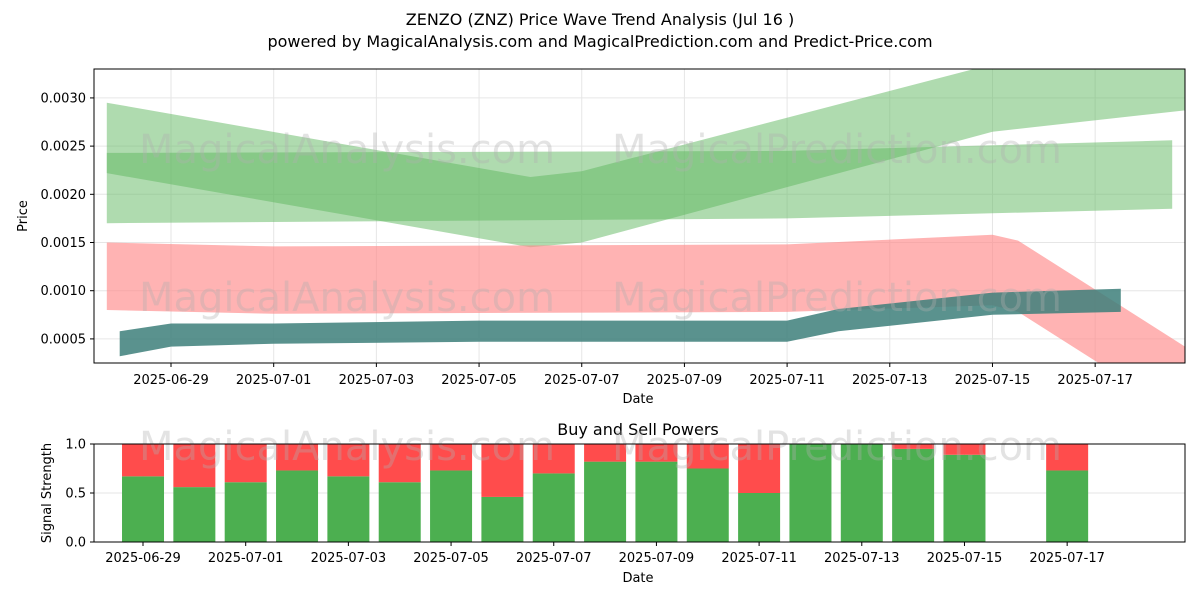  What do you see at coordinates (862, 558) in the screenshot?
I see `powers-x-tick-label: 2025-07-13` at bounding box center [862, 558].